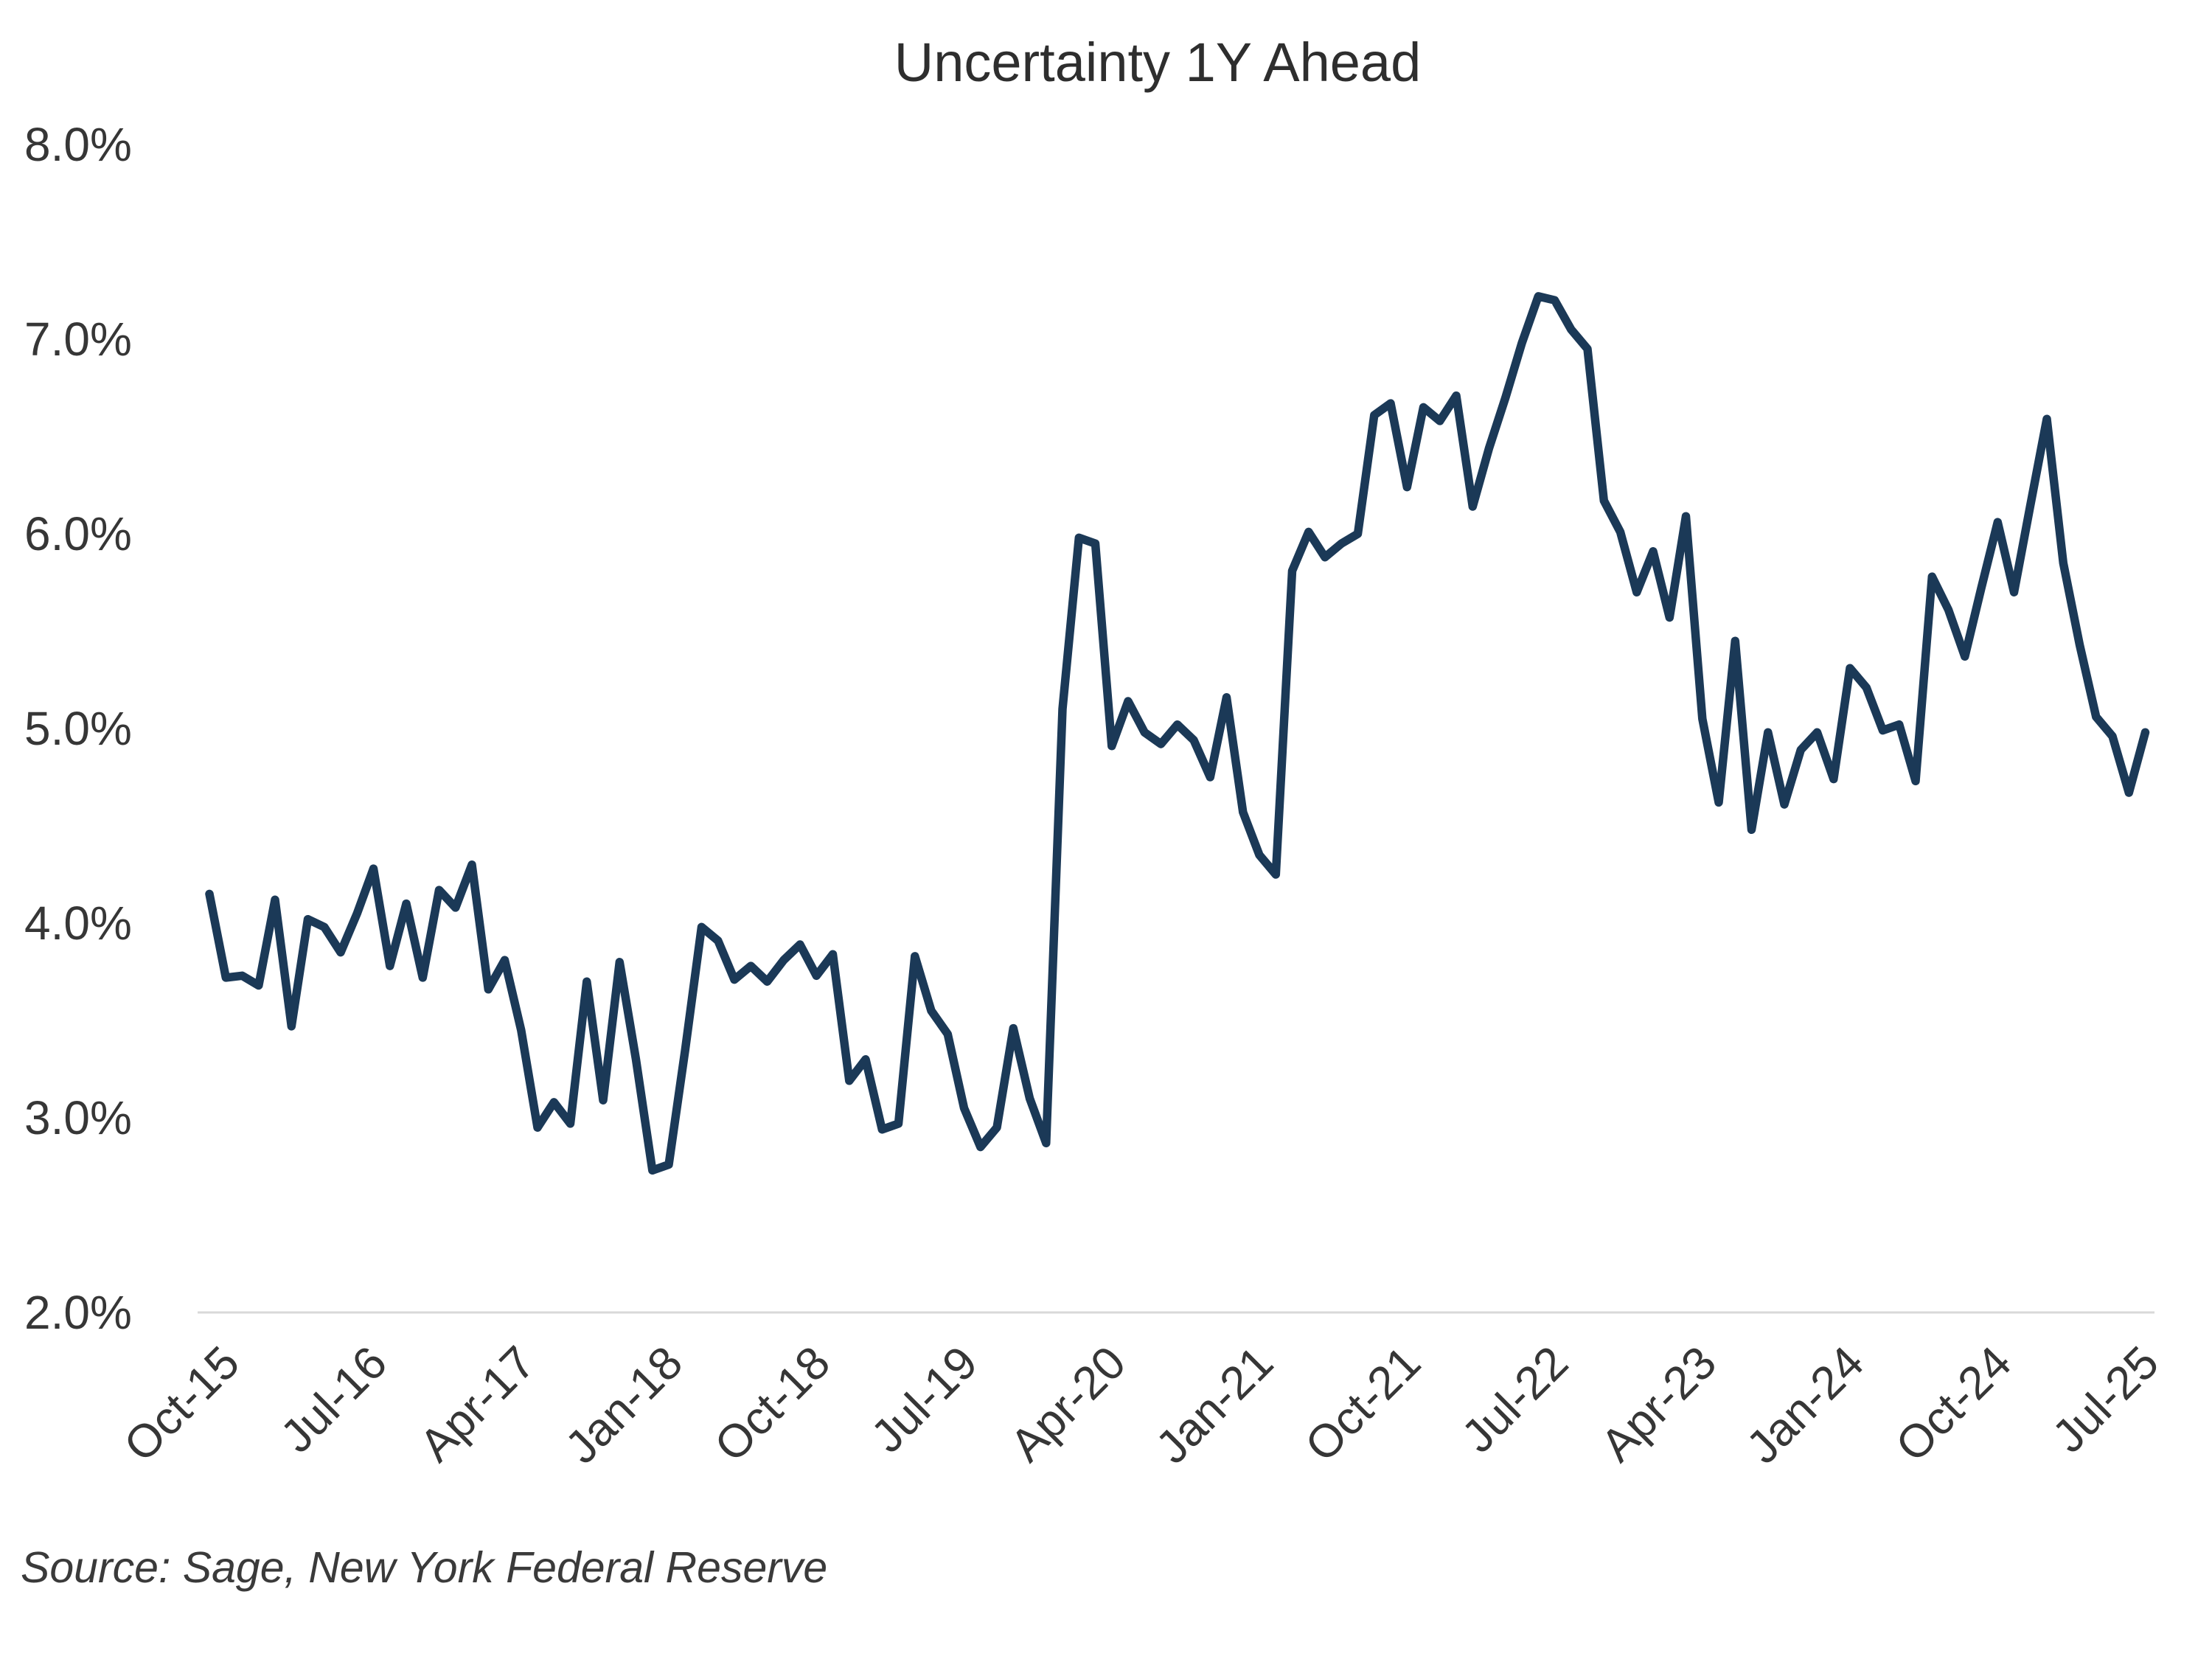 The width and height of the screenshot is (2212, 1659). Describe the element at coordinates (78, 1117) in the screenshot. I see `y-tick-label: 3.0%` at that location.